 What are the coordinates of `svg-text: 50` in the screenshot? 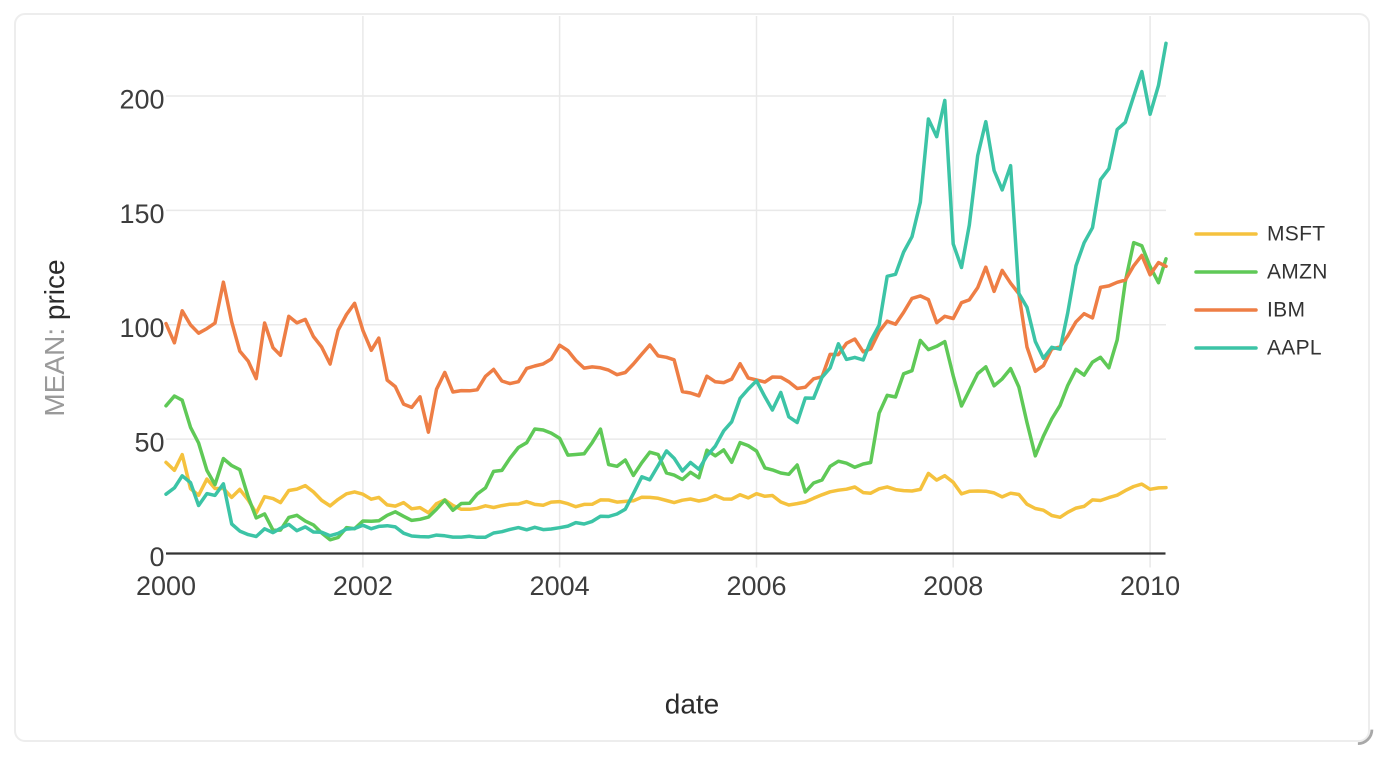 It's located at (149, 443).